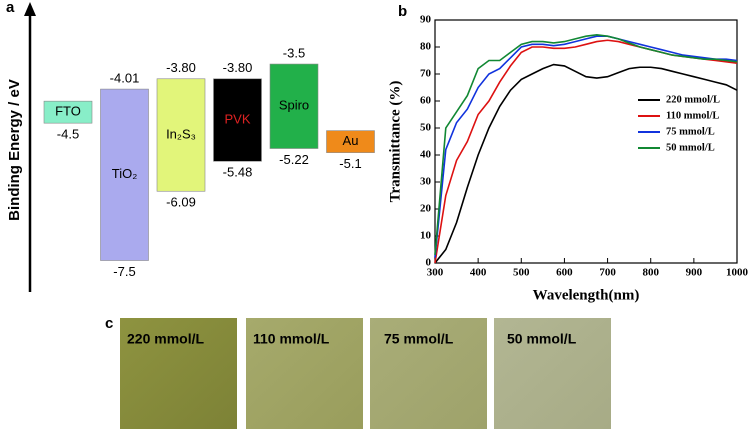 This screenshot has width=753, height=437. I want to click on y-tick-label: 30, so click(426, 182).